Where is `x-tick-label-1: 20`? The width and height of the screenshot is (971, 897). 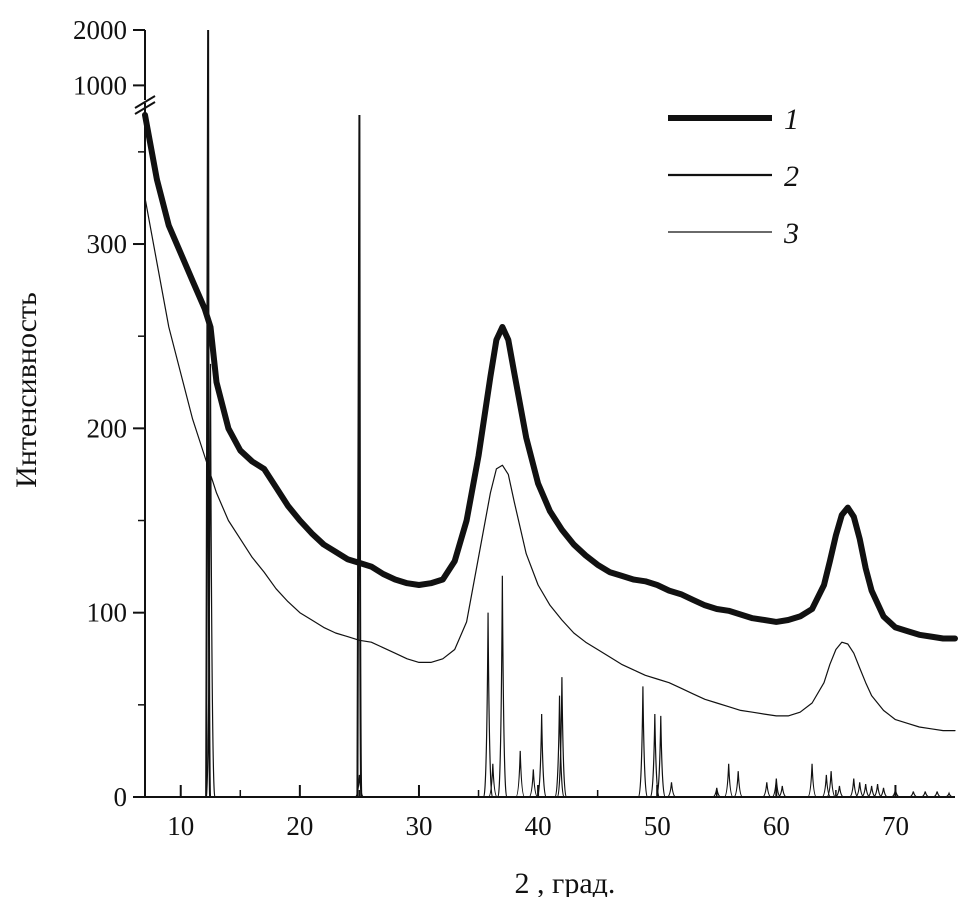
x-tick-label-1: 20 is located at coordinates (299, 826).